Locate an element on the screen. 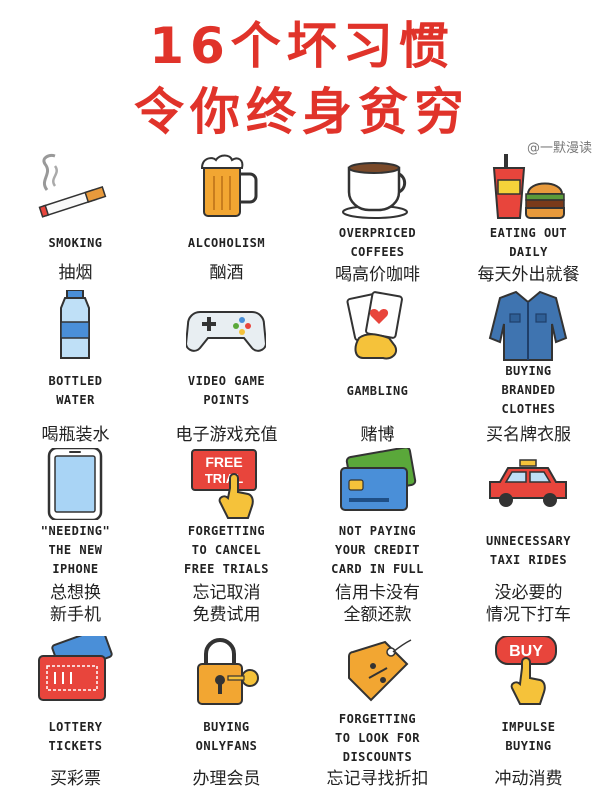 The height and width of the screenshot is (800, 604). buy-sign-text: BUY is located at coordinates (526, 651).